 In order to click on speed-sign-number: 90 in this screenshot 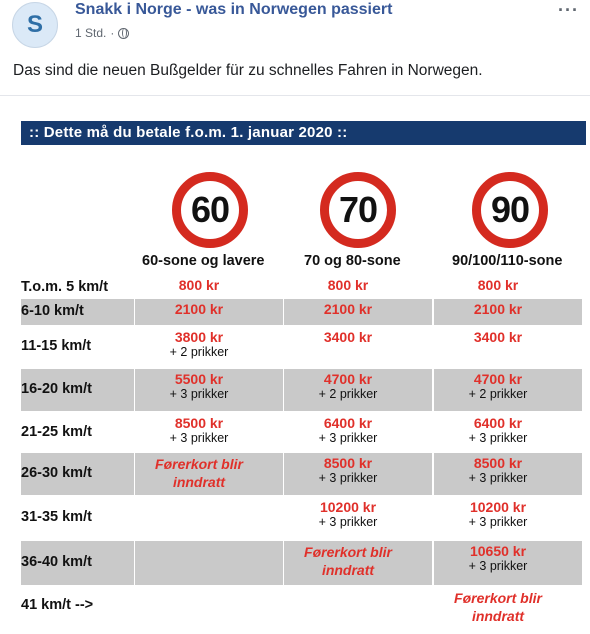, I will do `click(510, 209)`.